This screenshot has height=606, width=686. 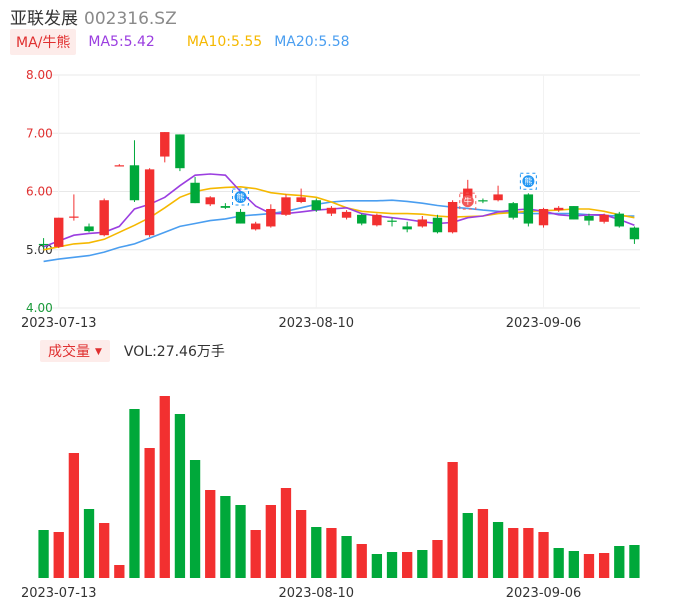 I want to click on volume-indicator-button: 成交量 ▼, so click(x=75, y=351).